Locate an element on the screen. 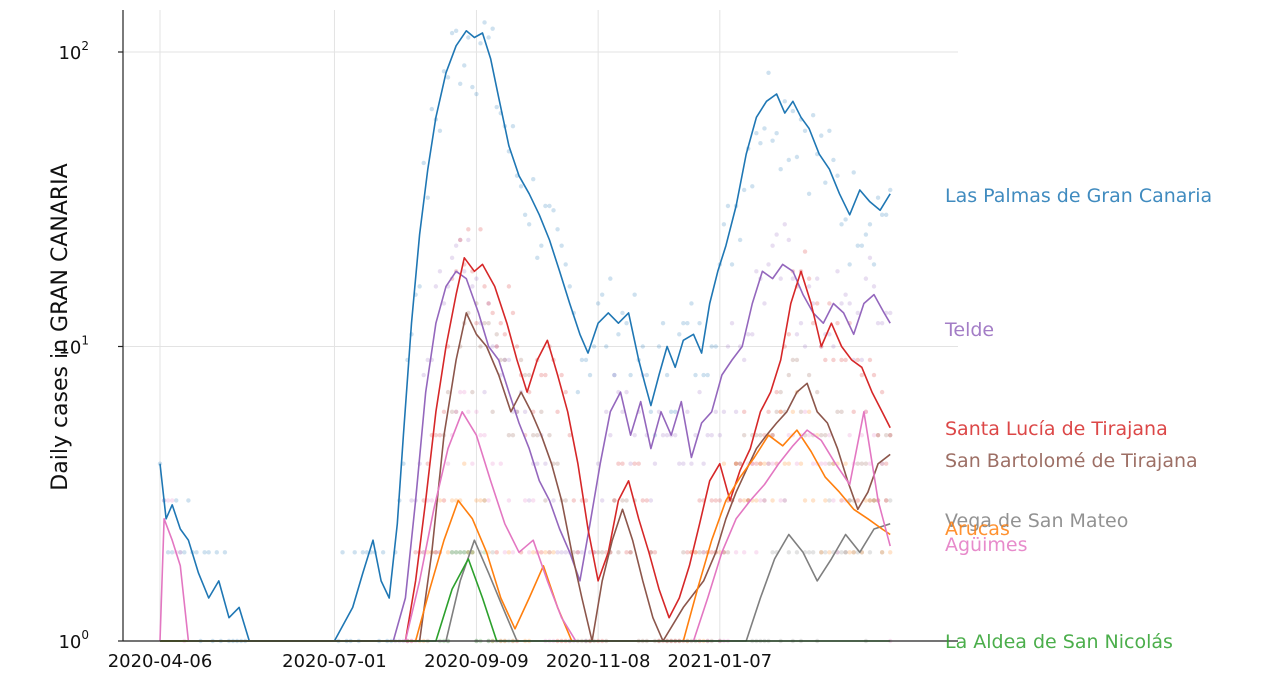  x-tick-label-3: 2020-11-08 is located at coordinates (598, 661).